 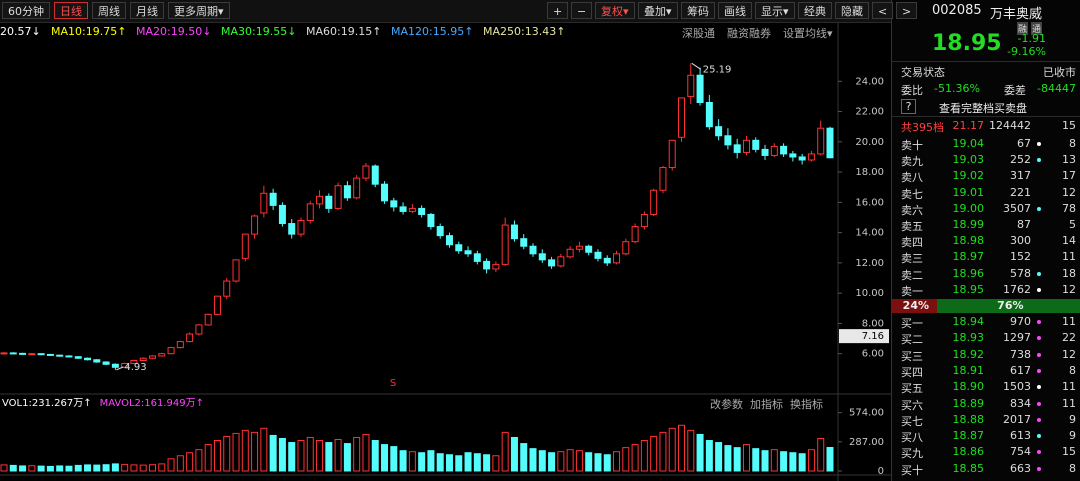 I want to click on tool-button: 显示▾, so click(x=775, y=10).